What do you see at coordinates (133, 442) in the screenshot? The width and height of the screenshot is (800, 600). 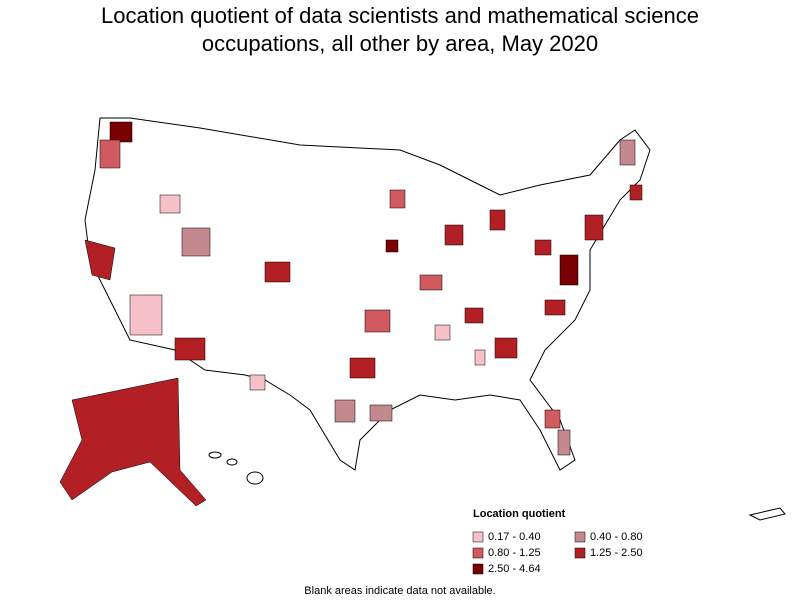 I see `alaska` at bounding box center [133, 442].